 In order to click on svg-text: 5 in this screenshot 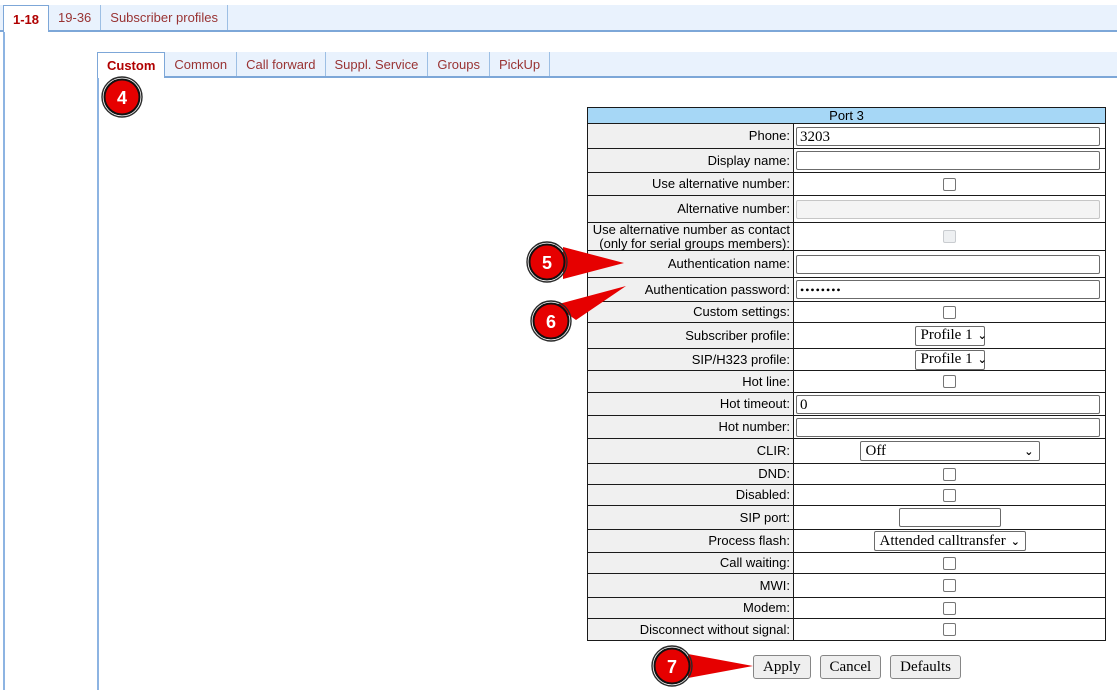, I will do `click(547, 263)`.